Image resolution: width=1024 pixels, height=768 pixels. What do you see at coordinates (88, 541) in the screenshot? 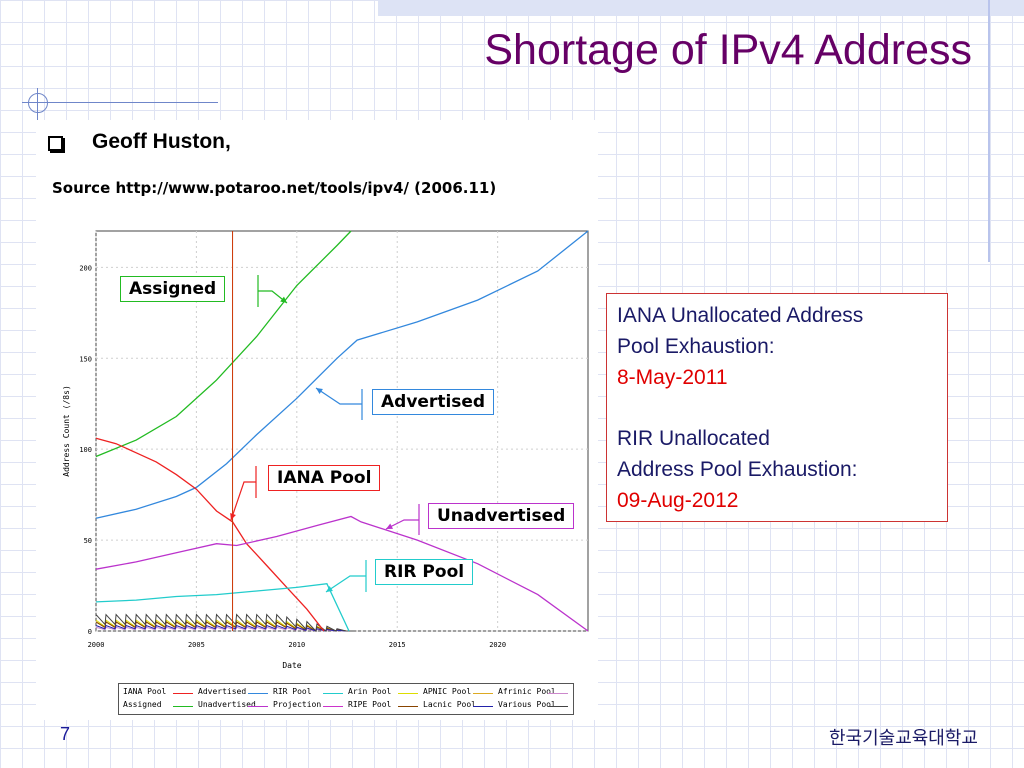
I see `y-tick-label: 50` at bounding box center [88, 541].